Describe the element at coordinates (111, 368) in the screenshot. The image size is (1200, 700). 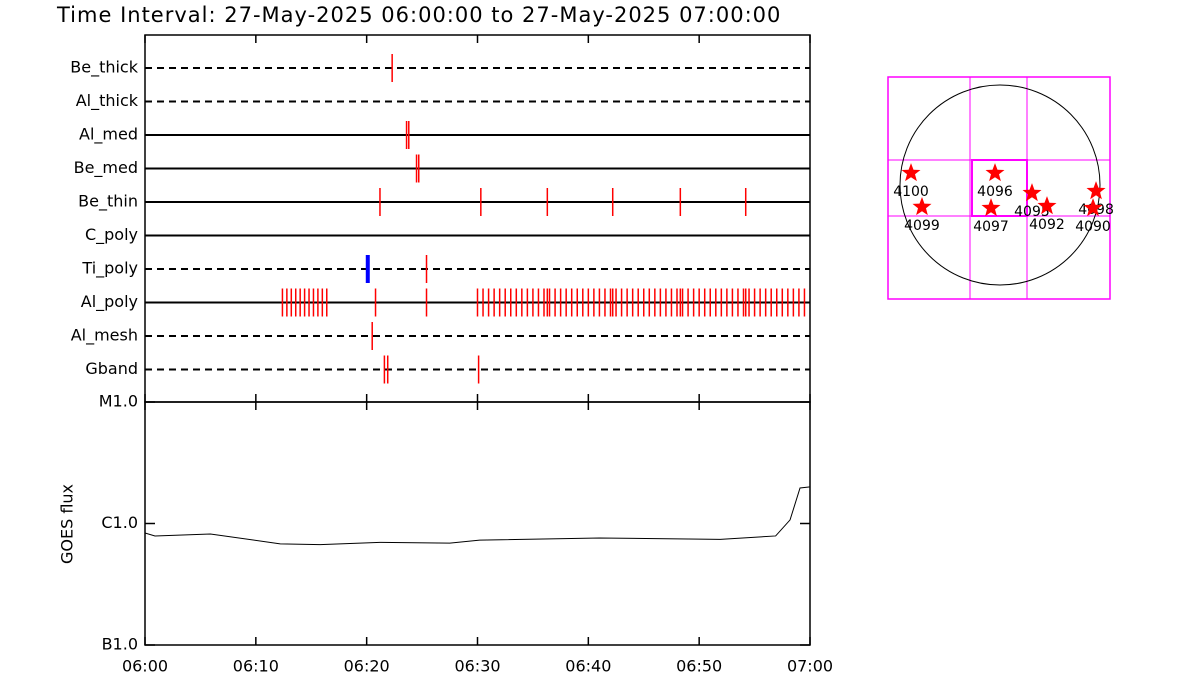
I see `row-label: Gband` at that location.